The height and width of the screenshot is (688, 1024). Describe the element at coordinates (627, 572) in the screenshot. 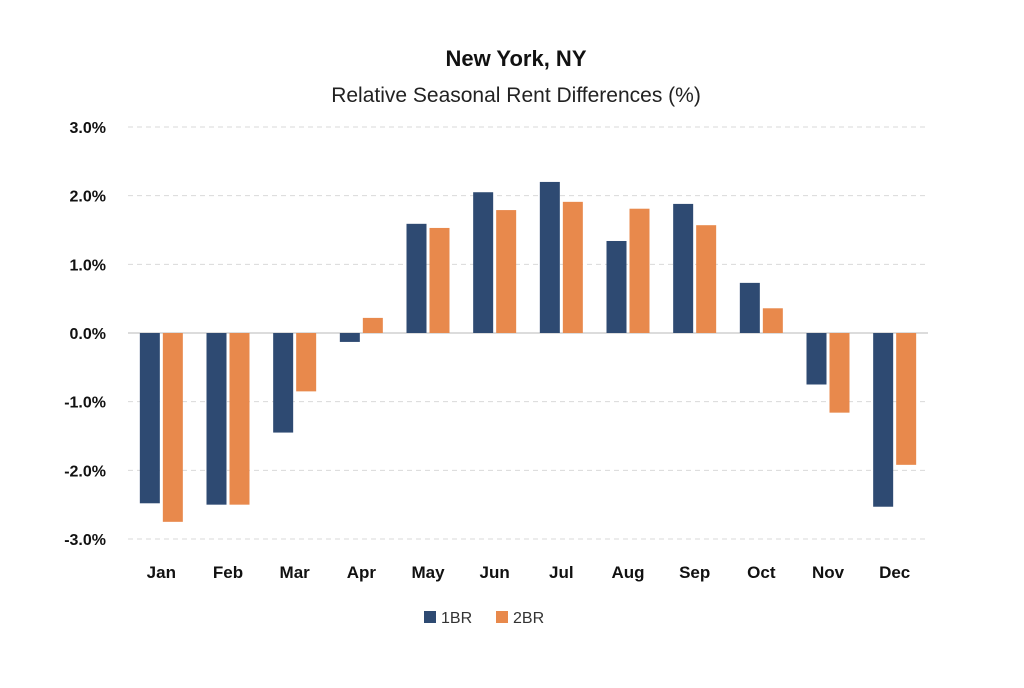

I see `x-tick-label: Aug` at that location.